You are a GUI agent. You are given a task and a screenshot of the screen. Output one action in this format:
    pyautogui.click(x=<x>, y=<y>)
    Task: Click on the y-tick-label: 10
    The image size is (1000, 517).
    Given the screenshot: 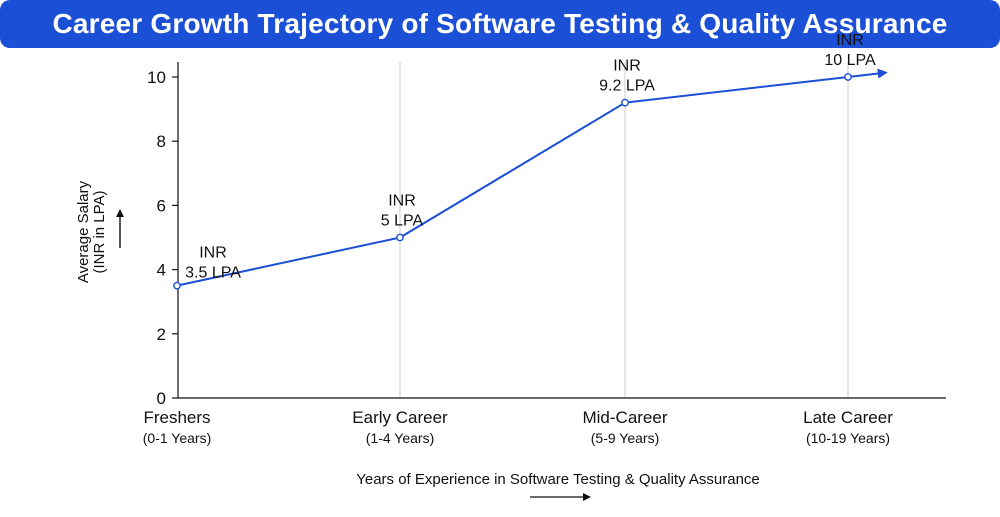 What is the action you would take?
    pyautogui.click(x=156, y=77)
    